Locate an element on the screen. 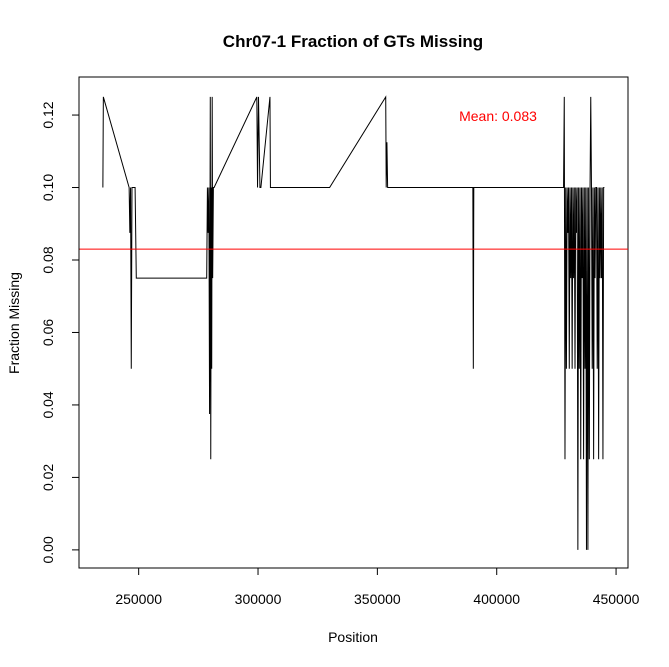 Image resolution: width=669 pixels, height=667 pixels. x-axis: 250000 300000 350000 400000 450000 is located at coordinates (377, 587).